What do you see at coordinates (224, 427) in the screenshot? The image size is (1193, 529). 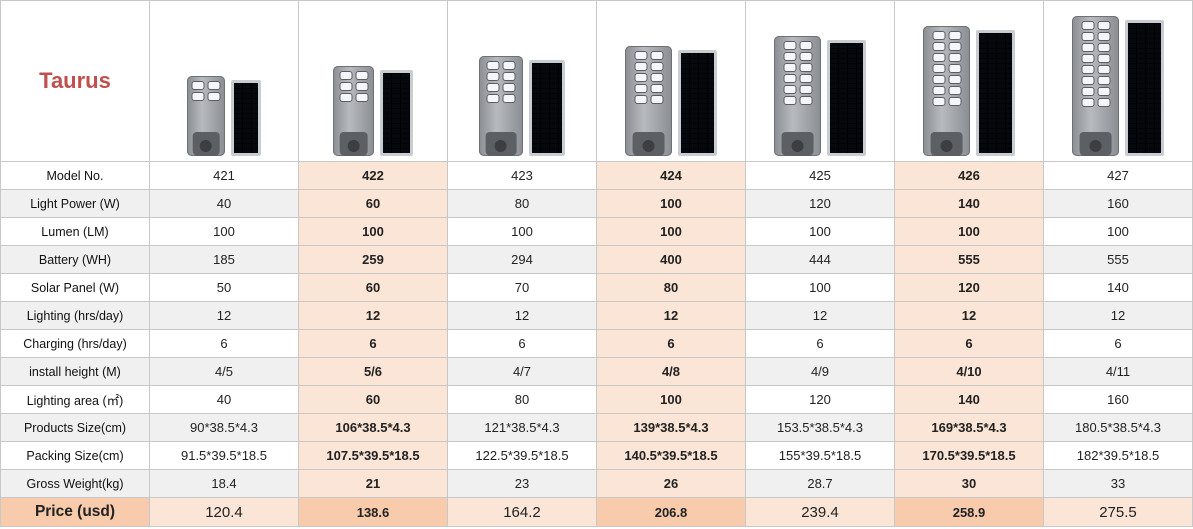 I see `table-cell: 90*38.5*4.3` at bounding box center [224, 427].